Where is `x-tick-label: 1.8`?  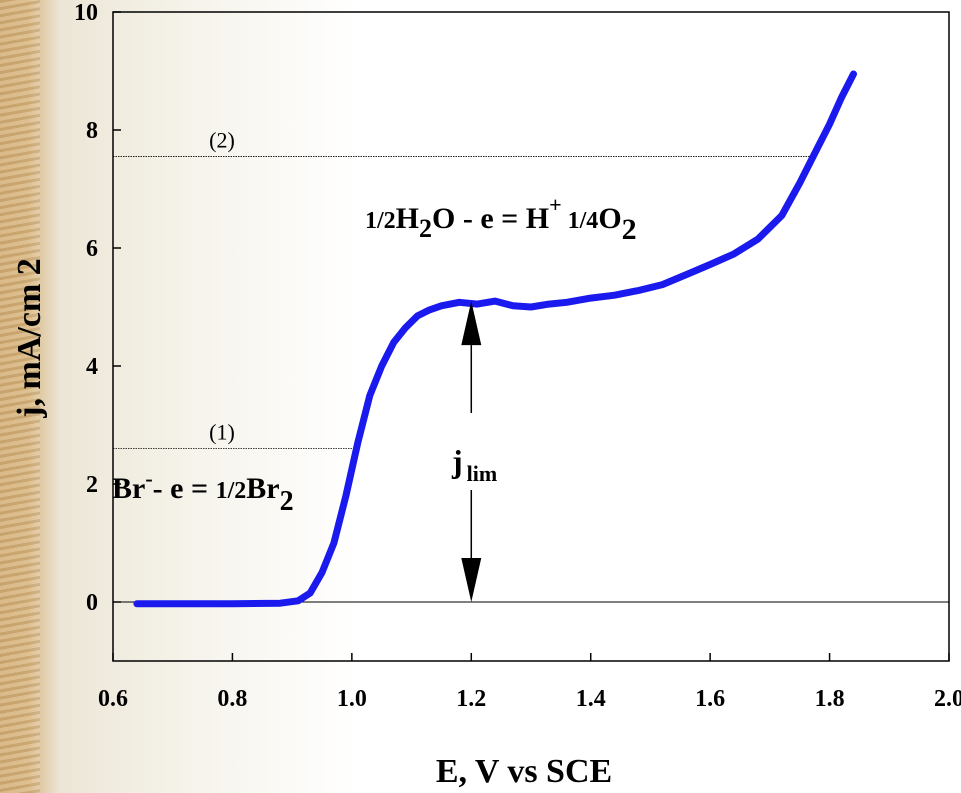 x-tick-label: 1.8 is located at coordinates (830, 699).